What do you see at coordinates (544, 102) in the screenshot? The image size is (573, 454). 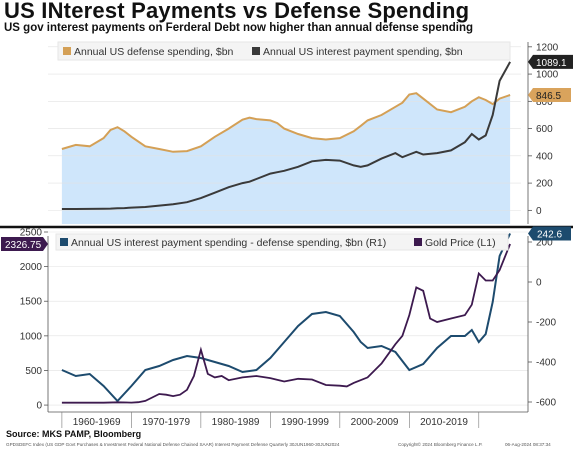 I see `top-axis-tick-label: 800` at bounding box center [544, 102].